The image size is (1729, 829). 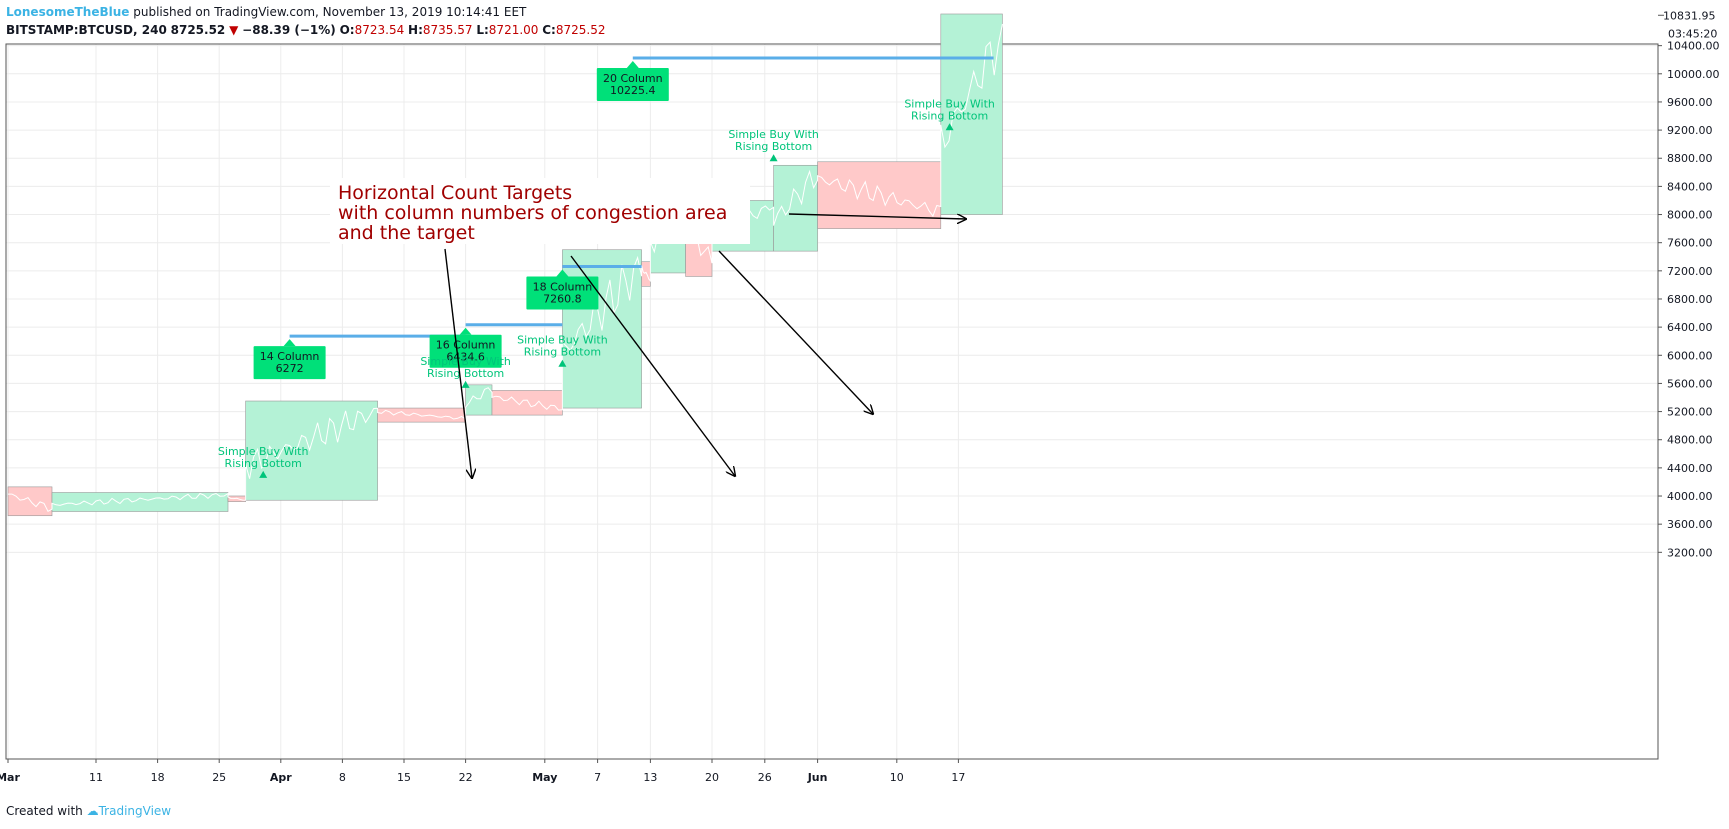 What do you see at coordinates (532, 213) in the screenshot?
I see `annotation-line-2: with column numbers of congestion area` at bounding box center [532, 213].